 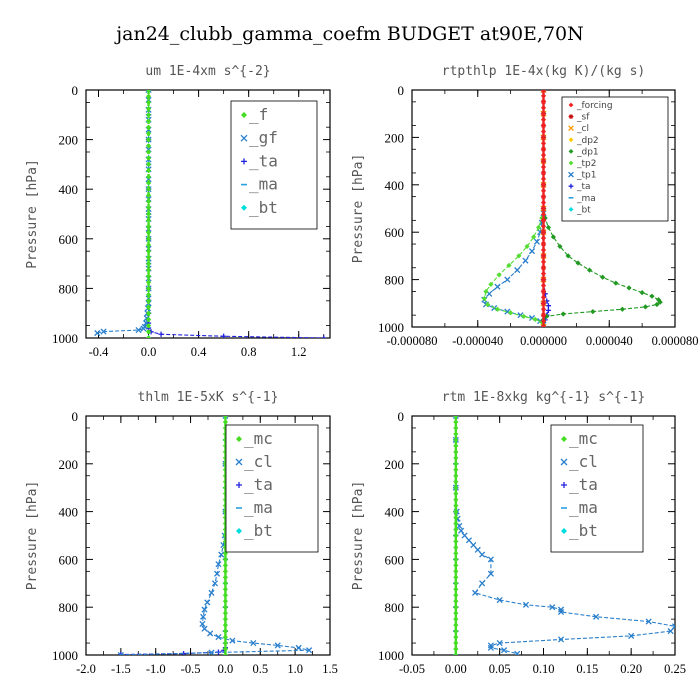 What do you see at coordinates (411, 341) in the screenshot?
I see `x-tick-label: -0.000080` at bounding box center [411, 341].